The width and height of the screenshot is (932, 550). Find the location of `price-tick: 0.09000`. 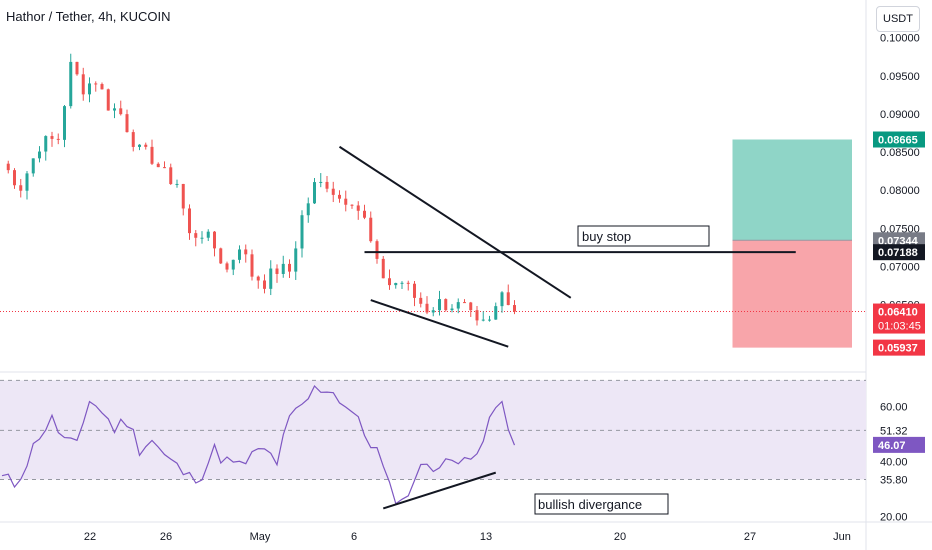

price-tick: 0.09000 is located at coordinates (900, 115).